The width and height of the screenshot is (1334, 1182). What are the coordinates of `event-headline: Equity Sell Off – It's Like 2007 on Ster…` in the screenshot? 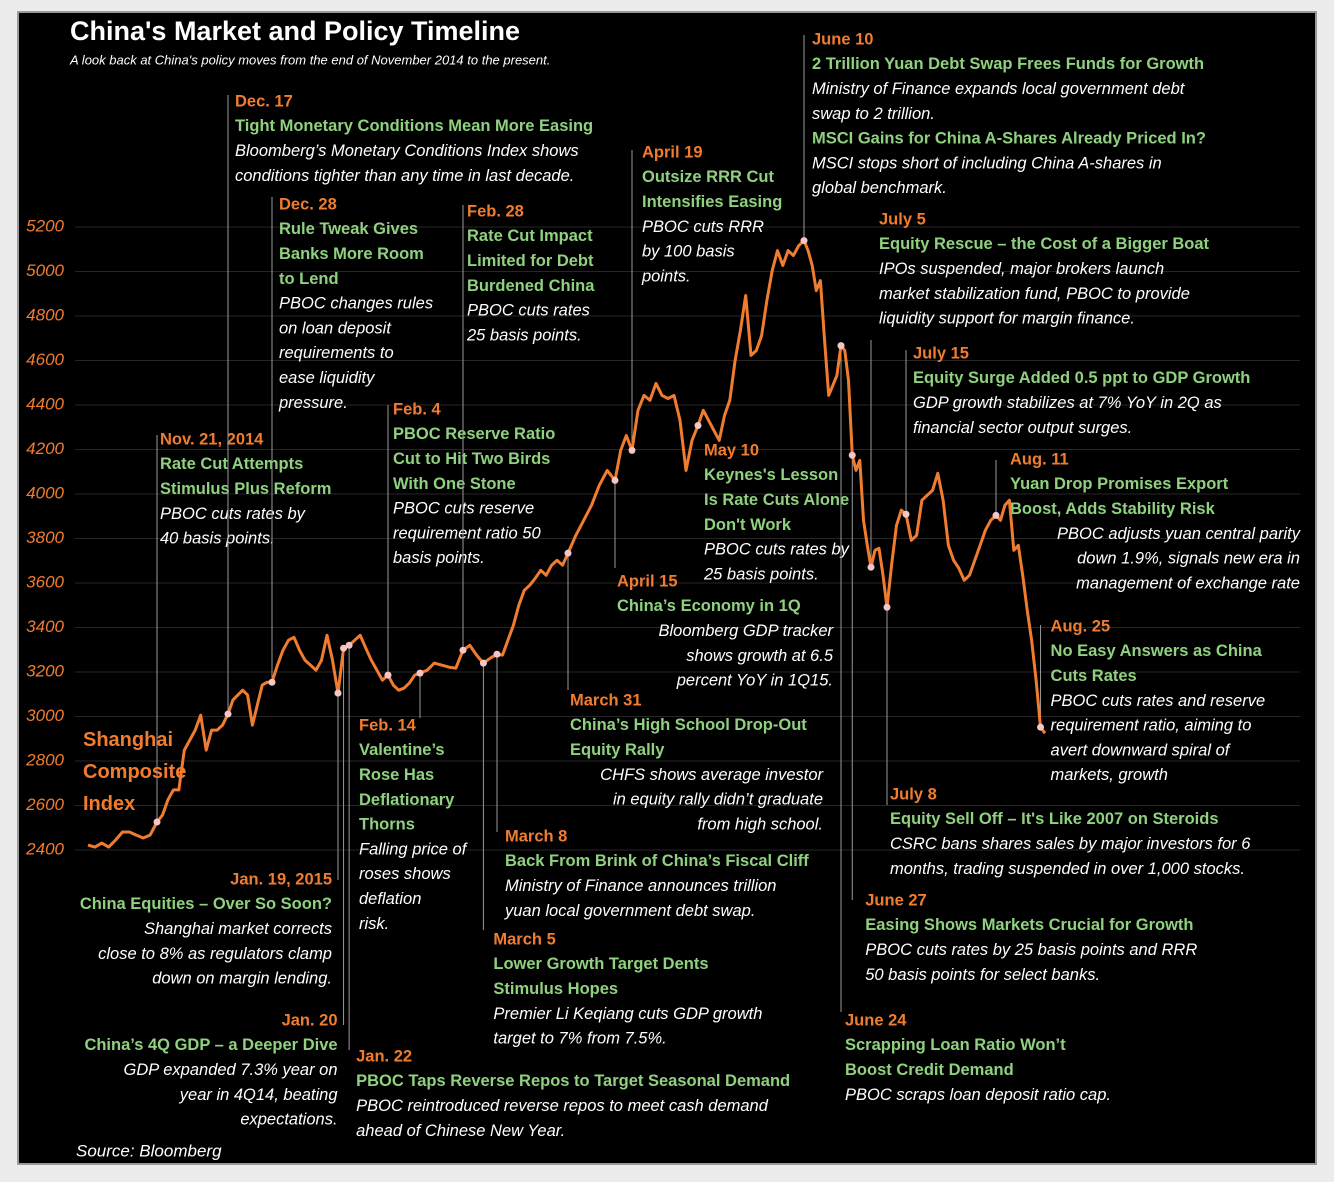 It's located at (1054, 819).